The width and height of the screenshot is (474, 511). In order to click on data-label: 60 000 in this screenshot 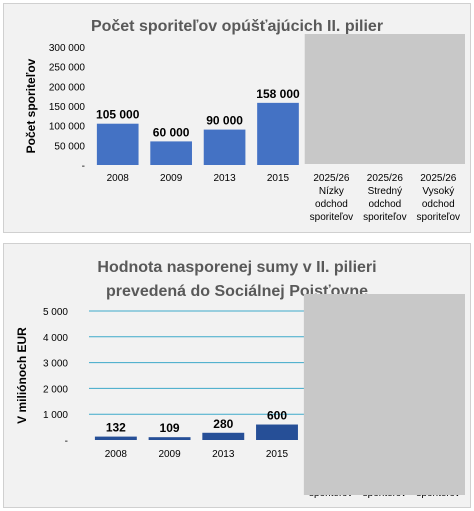, I will do `click(171, 132)`.